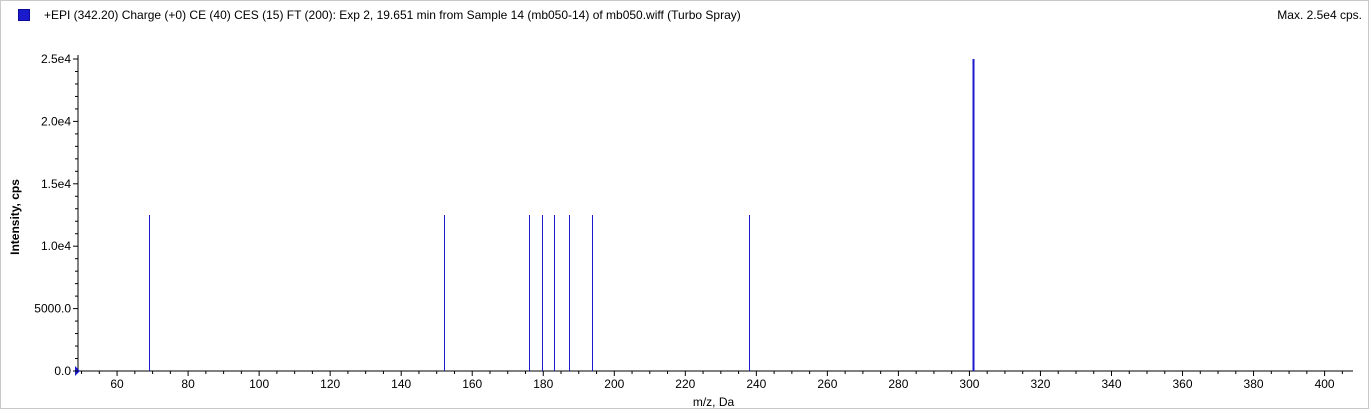  What do you see at coordinates (1254, 384) in the screenshot?
I see `x-tick-label: 380` at bounding box center [1254, 384].